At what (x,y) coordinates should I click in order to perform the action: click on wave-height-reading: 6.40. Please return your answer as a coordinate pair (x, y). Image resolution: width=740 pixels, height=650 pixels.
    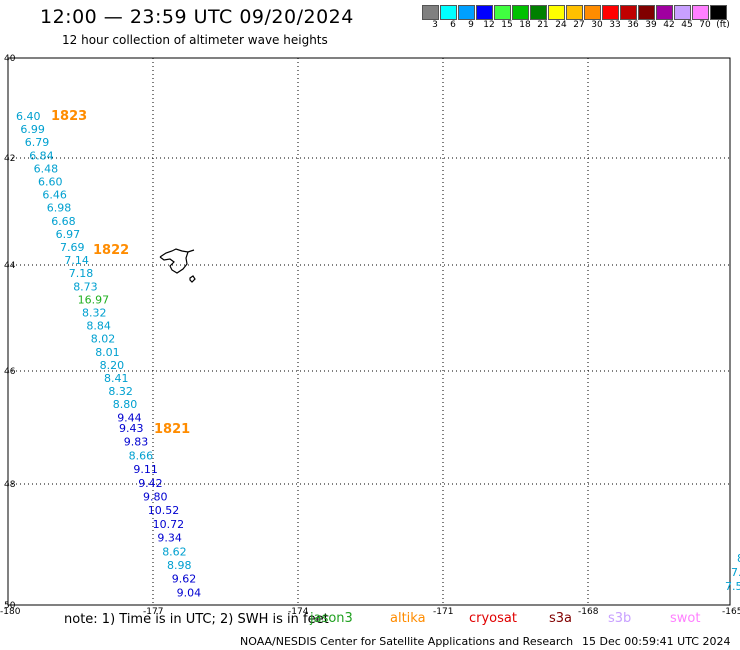
    Looking at the image, I should click on (28, 116).